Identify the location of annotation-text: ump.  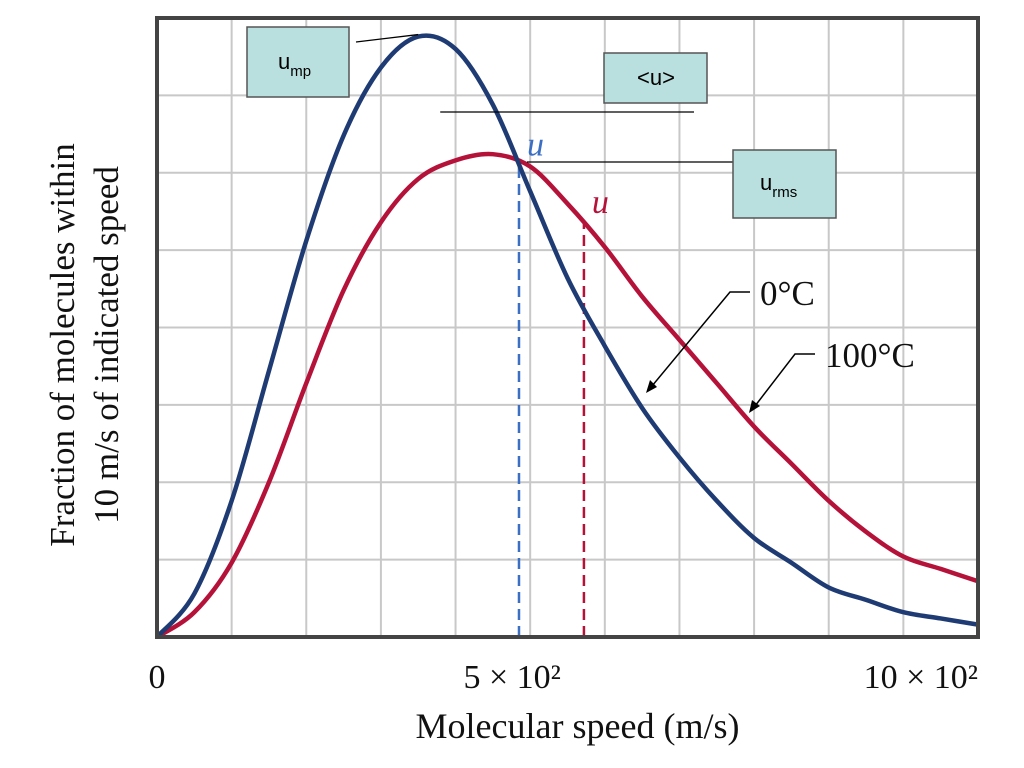
(294, 64).